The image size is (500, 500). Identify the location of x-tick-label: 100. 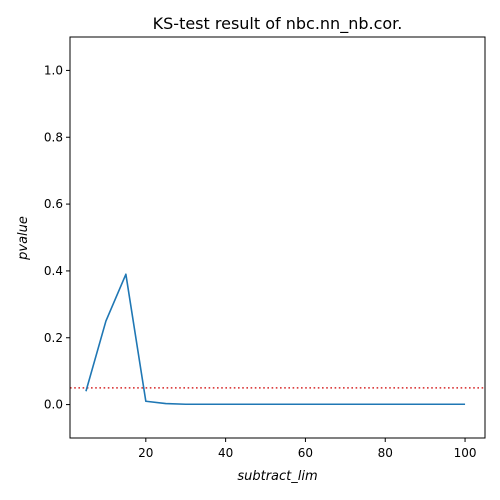
(465, 453).